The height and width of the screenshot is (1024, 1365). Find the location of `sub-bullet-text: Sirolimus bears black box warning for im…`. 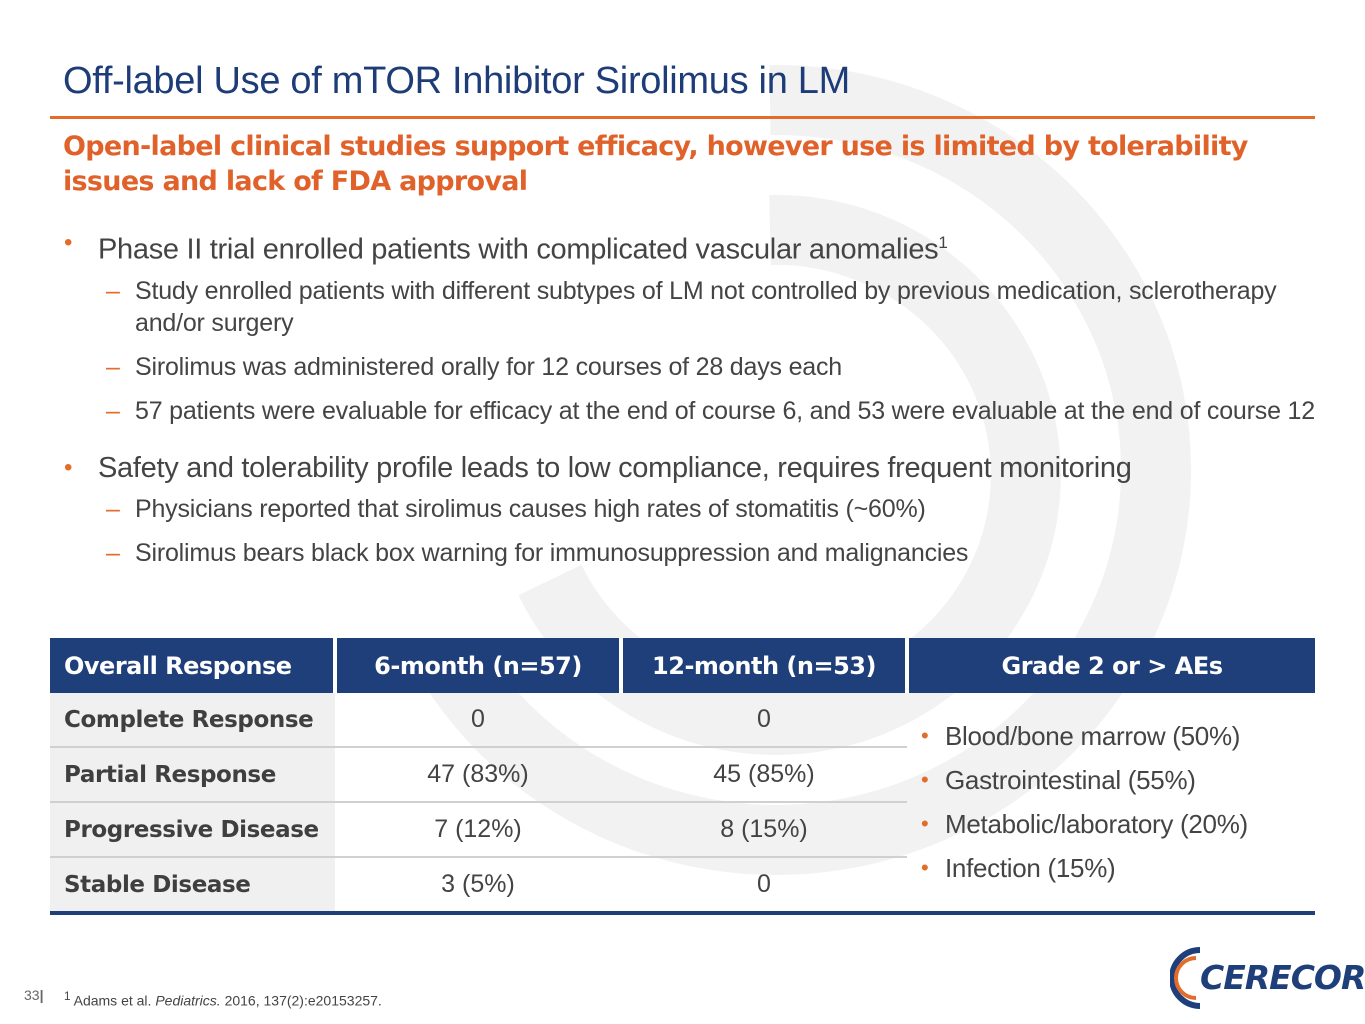

sub-bullet-text: Sirolimus bears black box warning for im… is located at coordinates (552, 552).